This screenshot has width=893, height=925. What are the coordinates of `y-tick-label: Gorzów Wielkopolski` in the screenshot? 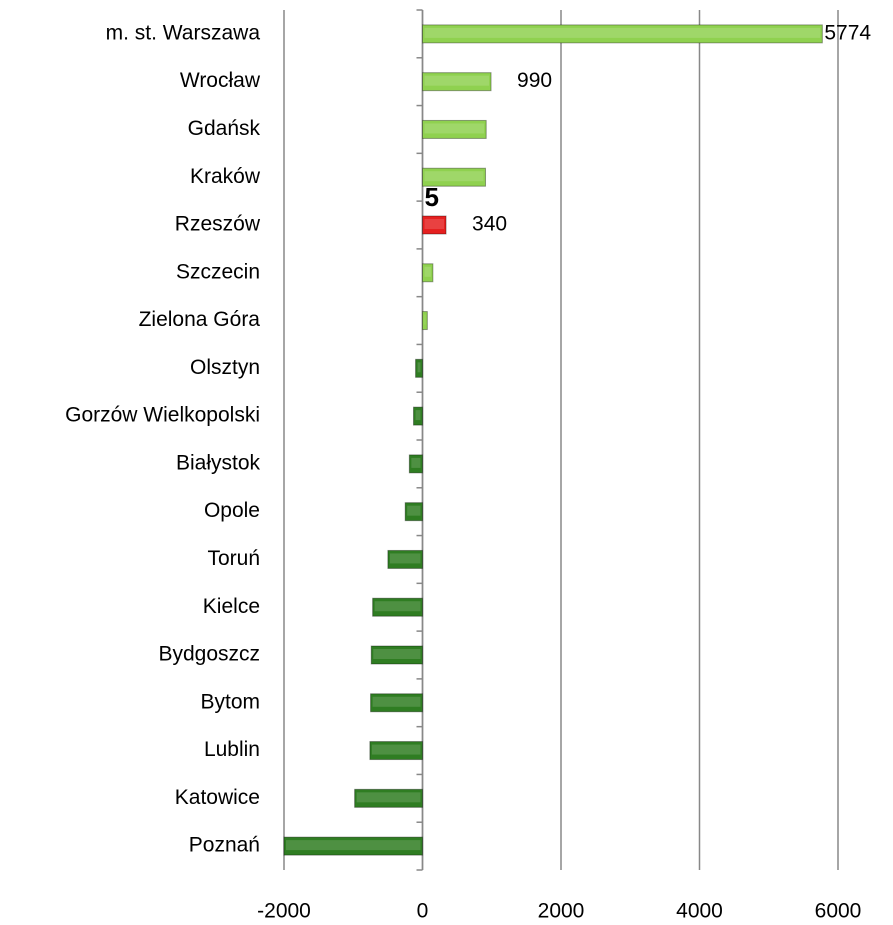 It's located at (162, 415).